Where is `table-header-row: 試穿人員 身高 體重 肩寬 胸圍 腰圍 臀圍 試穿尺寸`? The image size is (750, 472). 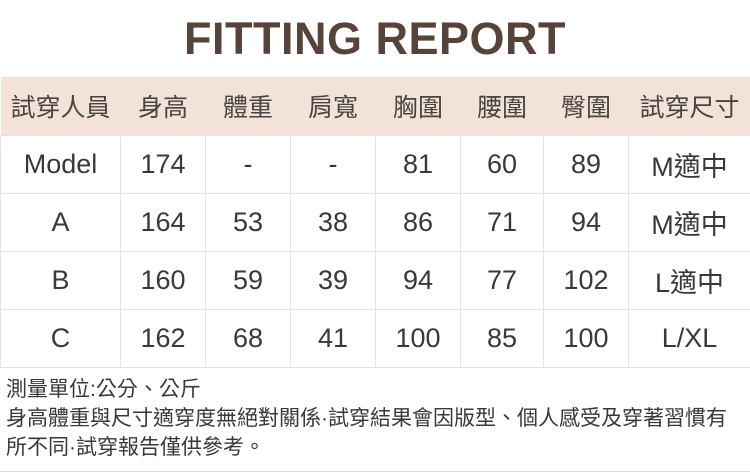
table-header-row: 試穿人員 身高 體重 肩寬 胸圍 腰圍 臀圍 試穿尺寸 is located at coordinates (375, 106).